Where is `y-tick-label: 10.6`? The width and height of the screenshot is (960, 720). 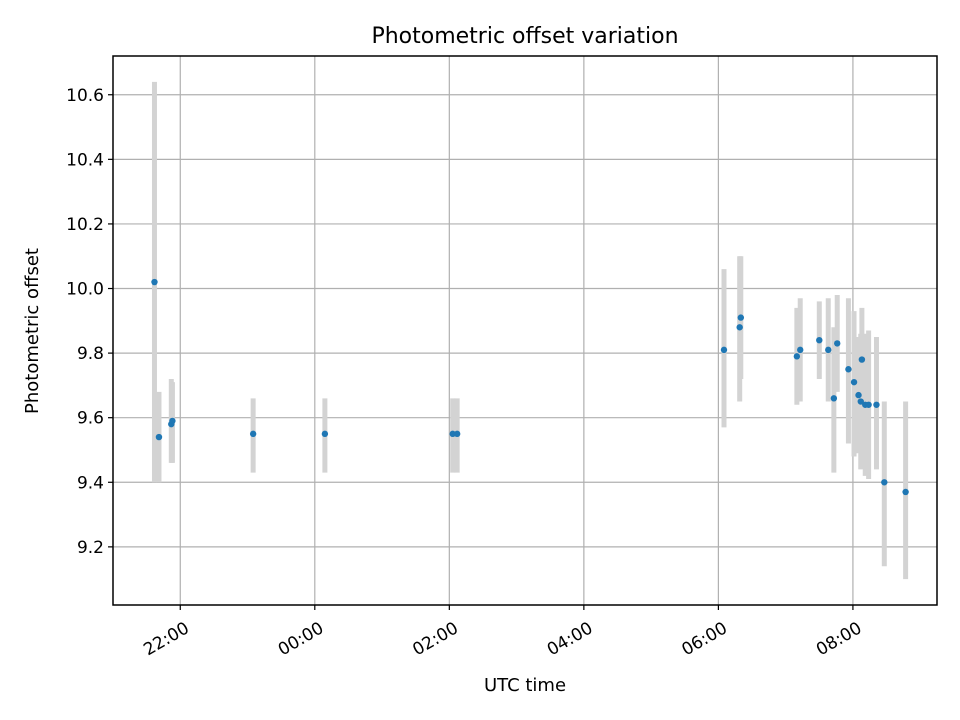
y-tick-label: 10.6 is located at coordinates (85, 96).